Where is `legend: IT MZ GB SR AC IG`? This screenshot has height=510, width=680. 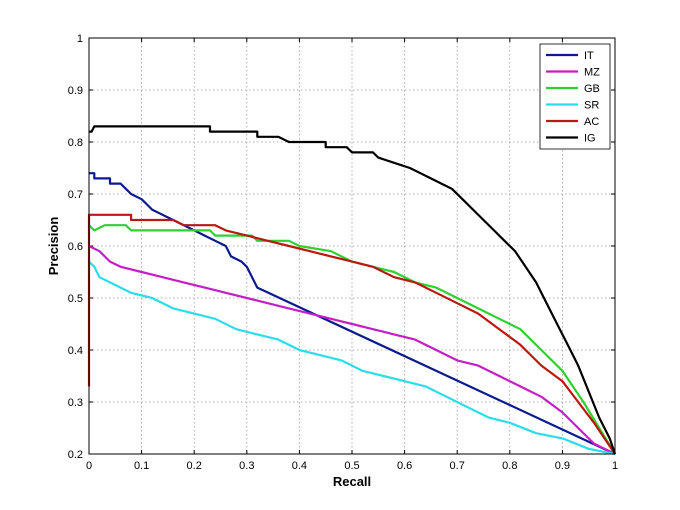
legend: IT MZ GB SR AC IG is located at coordinates (575, 96).